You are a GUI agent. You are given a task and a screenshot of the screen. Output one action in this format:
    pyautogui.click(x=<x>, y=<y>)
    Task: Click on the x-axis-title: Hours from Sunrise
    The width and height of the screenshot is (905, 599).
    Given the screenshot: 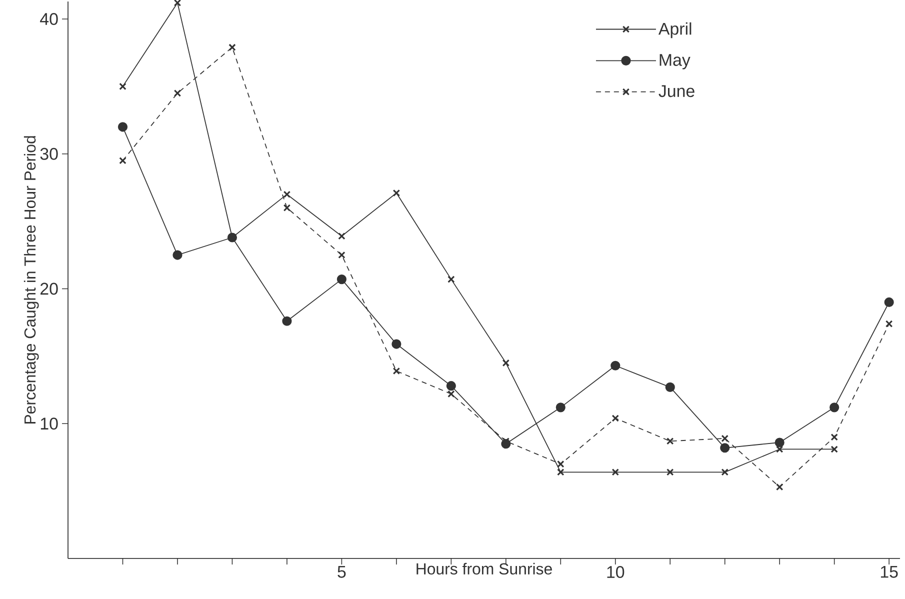 What is the action you would take?
    pyautogui.click(x=484, y=568)
    